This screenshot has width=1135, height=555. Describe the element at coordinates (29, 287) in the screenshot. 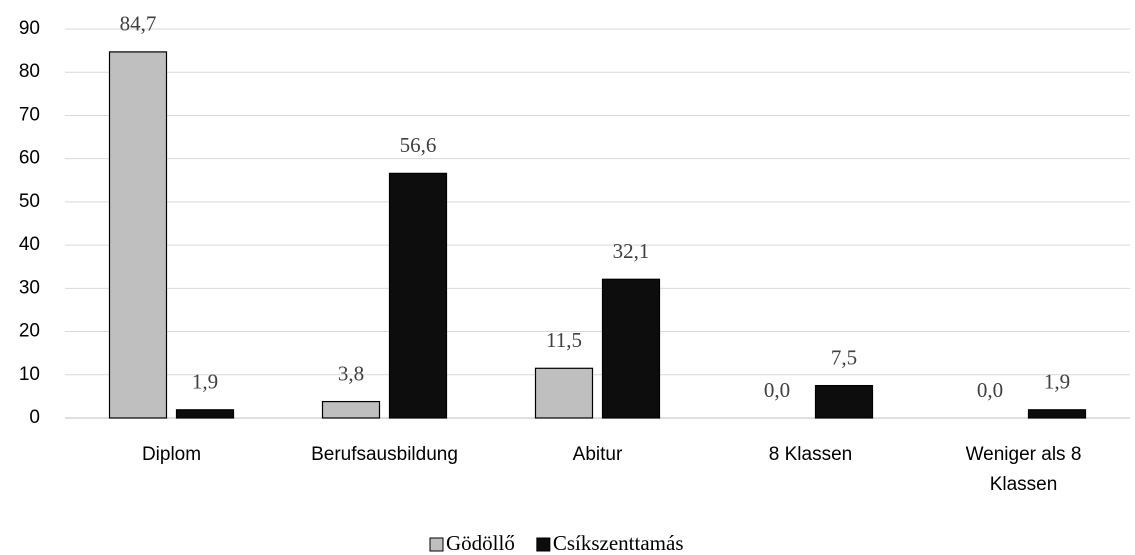

I see `y-tick-label: 30` at that location.